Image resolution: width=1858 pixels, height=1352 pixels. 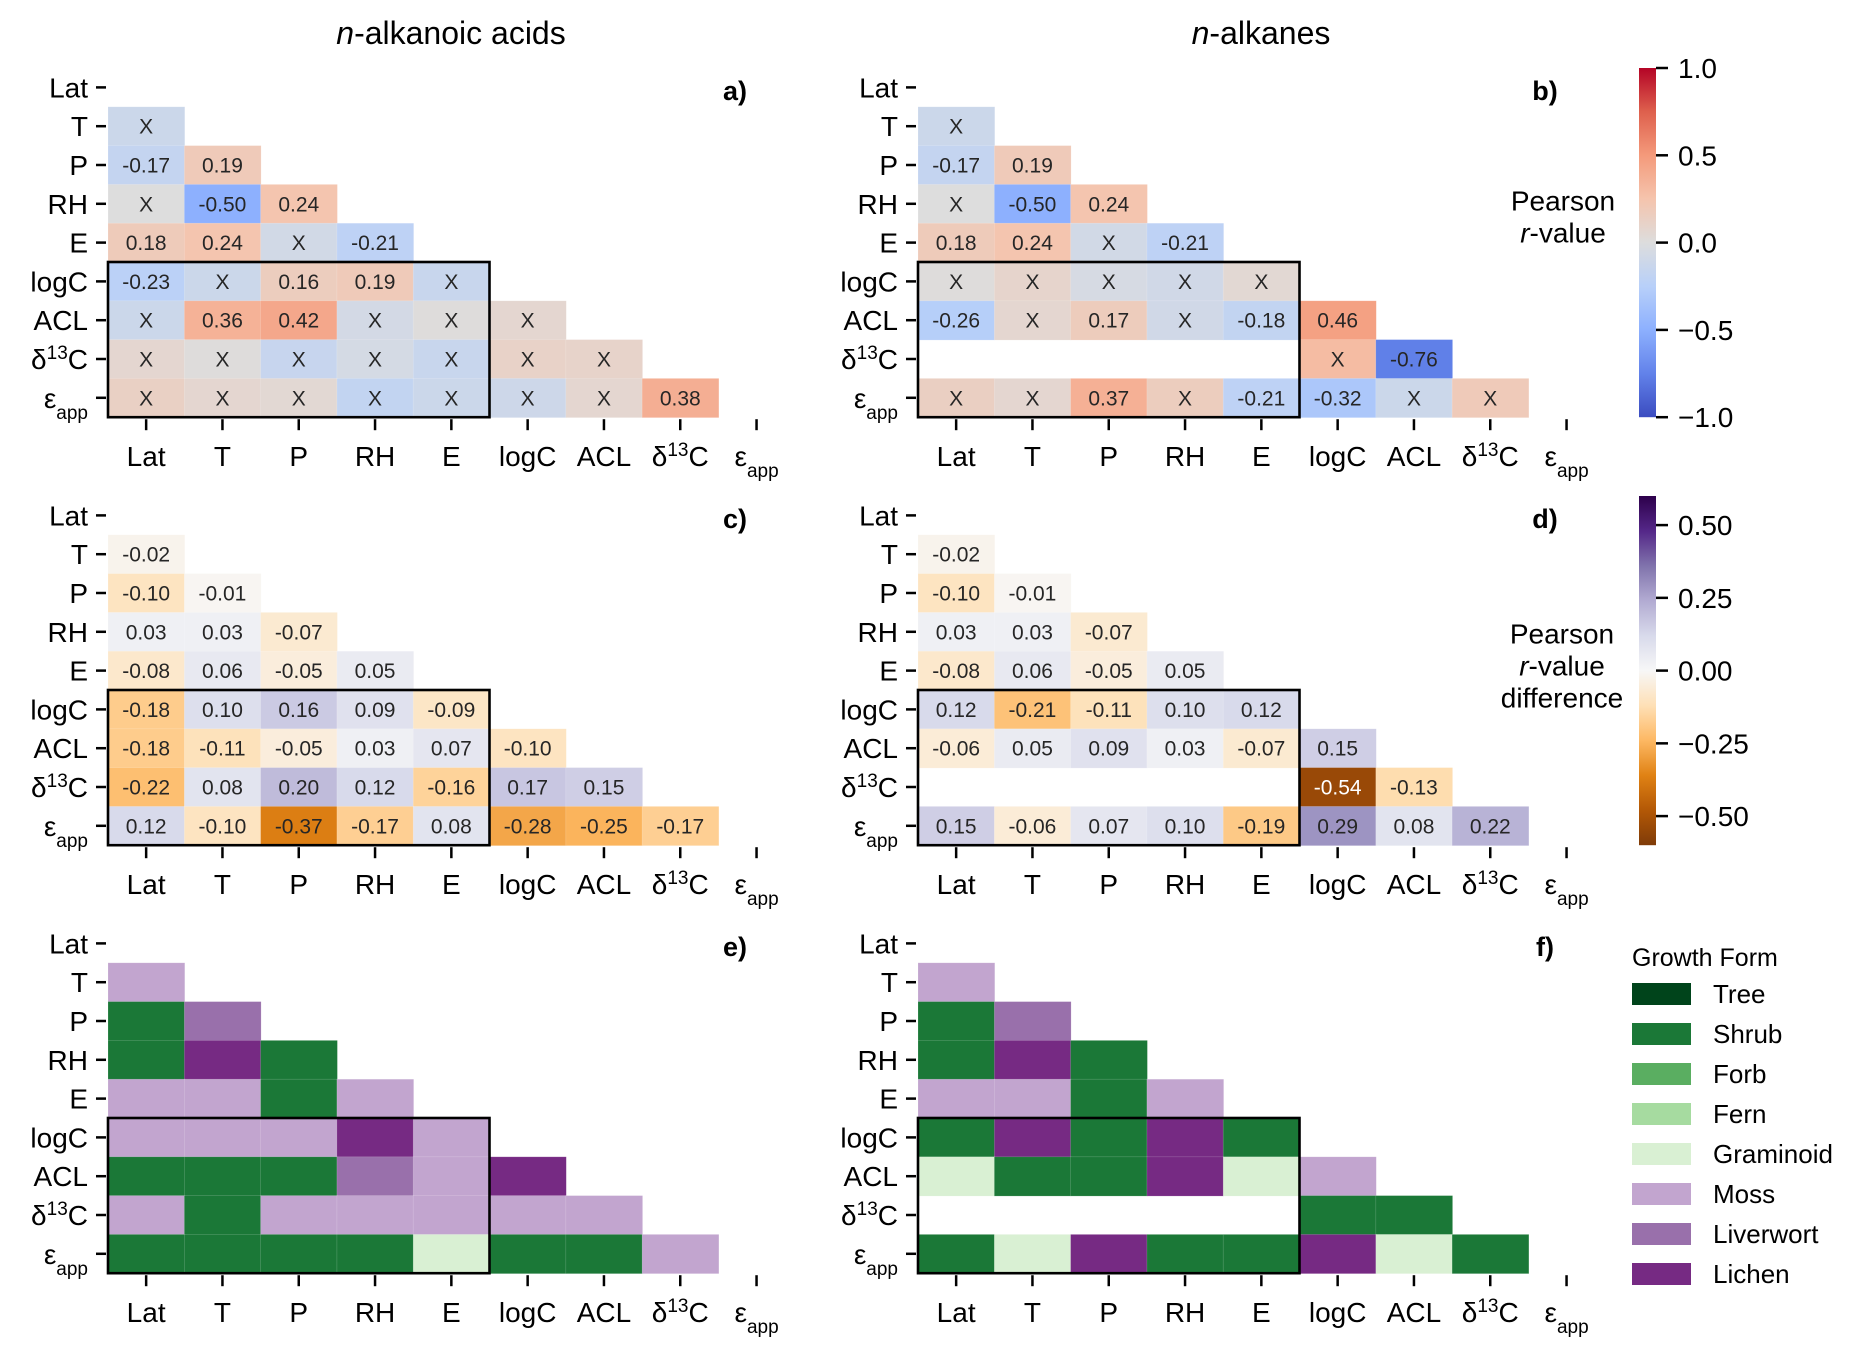 What do you see at coordinates (956, 243) in the screenshot?
I see `cell-value-label: 0.18` at bounding box center [956, 243].